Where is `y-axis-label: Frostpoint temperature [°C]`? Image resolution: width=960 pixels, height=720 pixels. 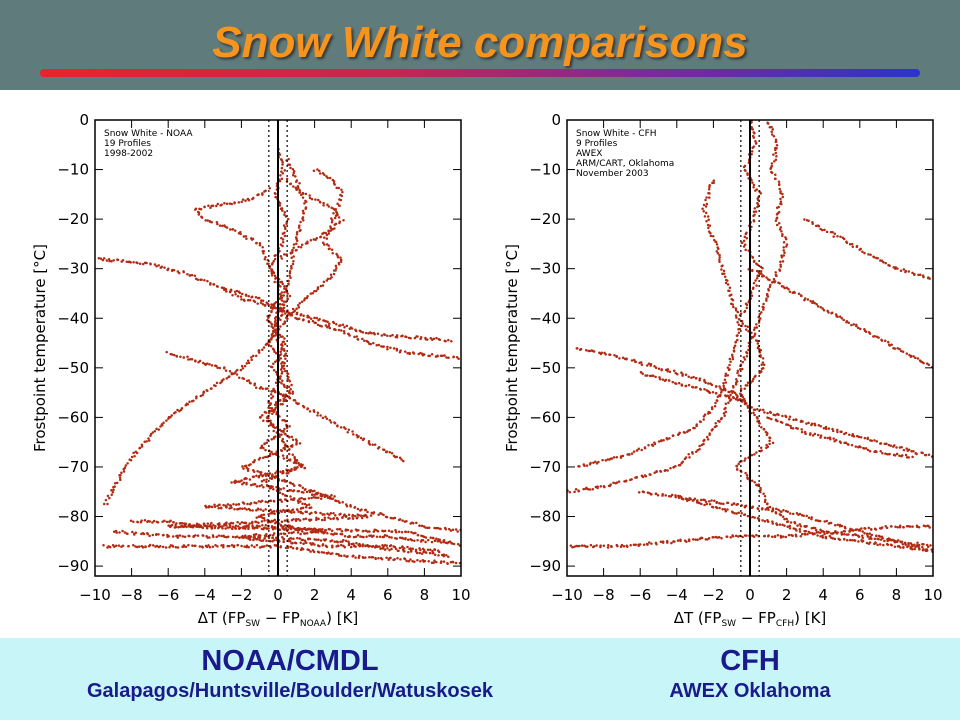 y-axis-label: Frostpoint temperature [°C] is located at coordinates (512, 348).